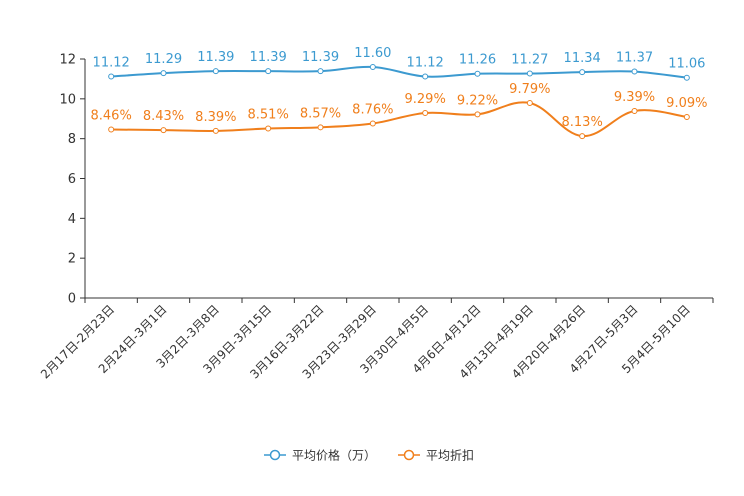  I want to click on discount-data-label: 9.79%, so click(529, 89).